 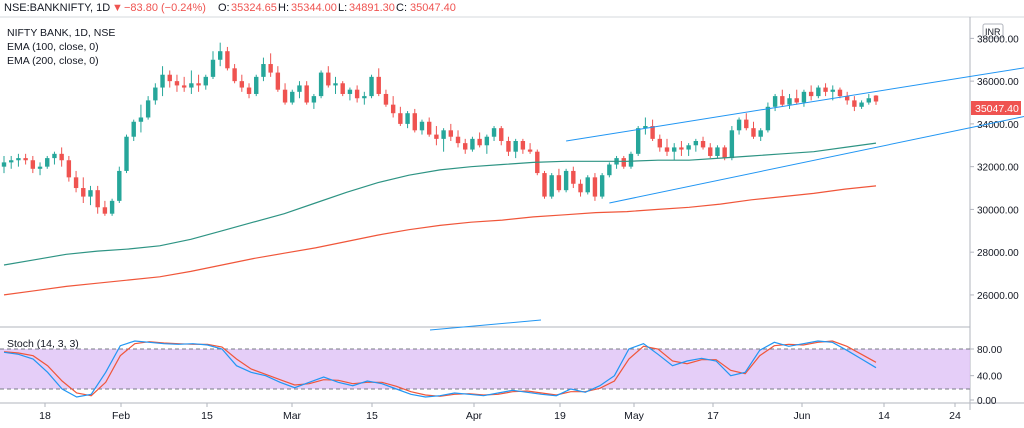 I want to click on time-tick-label: 18, so click(x=45, y=416).